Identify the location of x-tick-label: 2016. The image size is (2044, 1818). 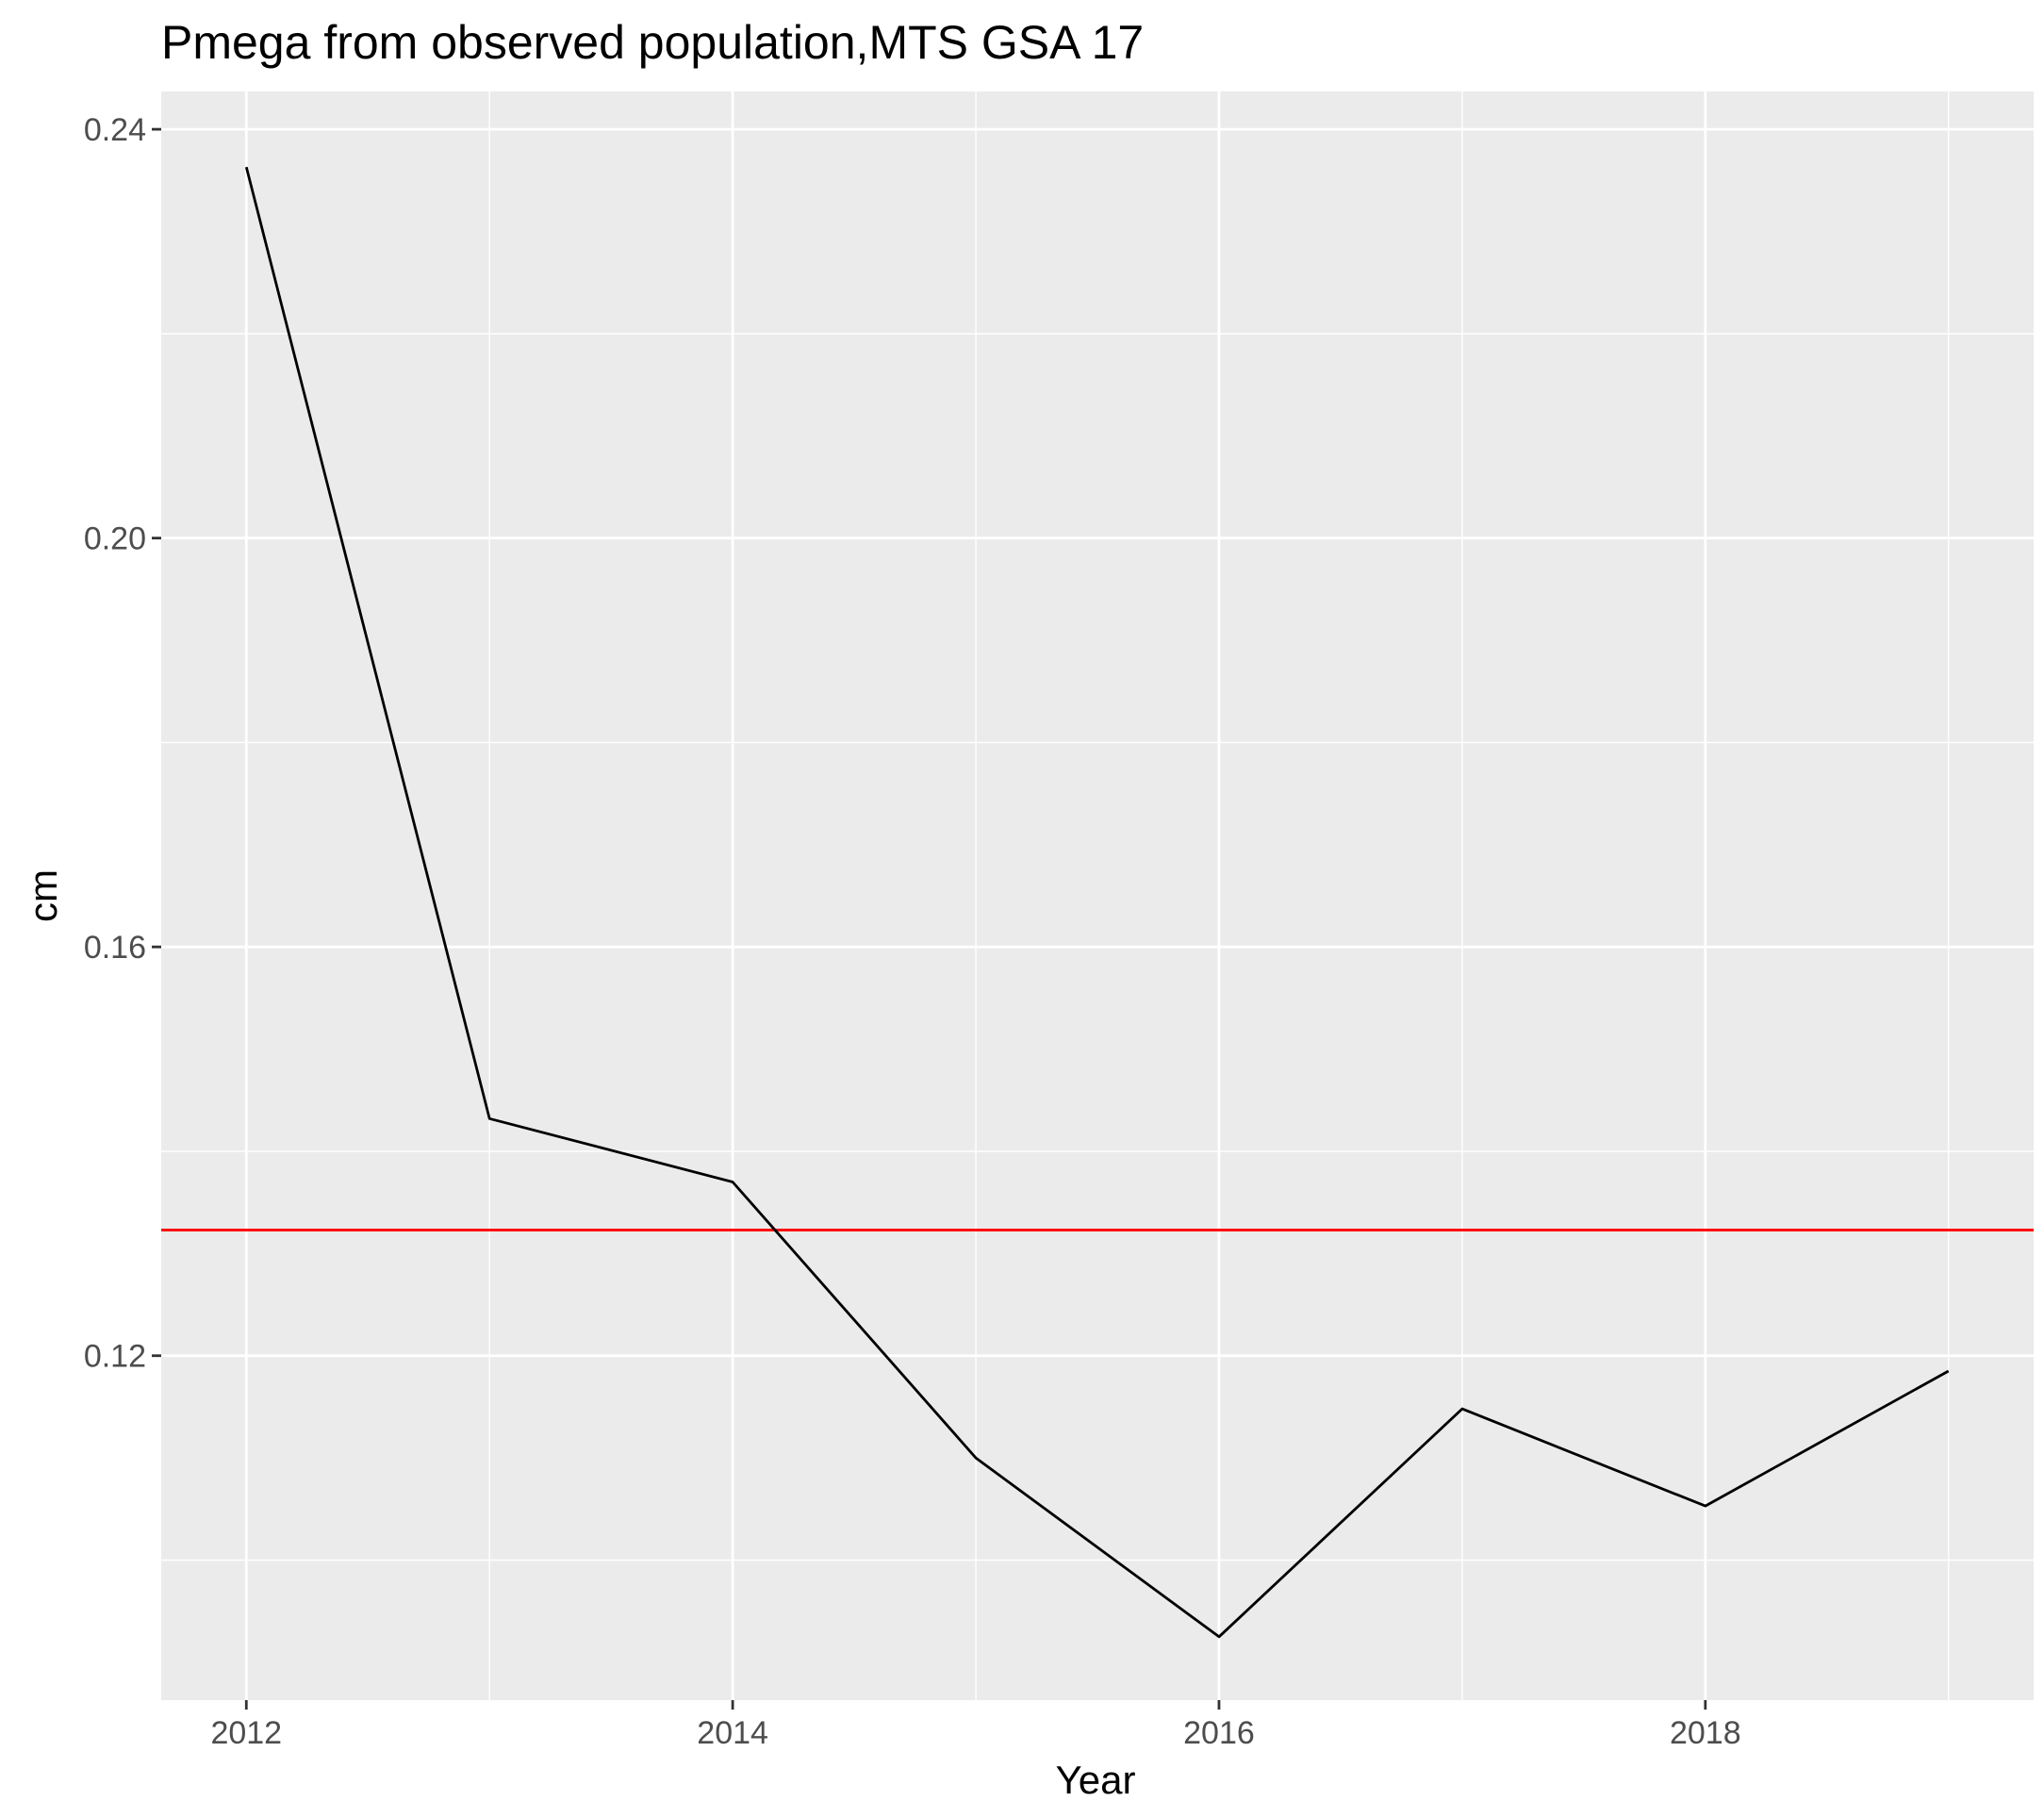
(1219, 1733).